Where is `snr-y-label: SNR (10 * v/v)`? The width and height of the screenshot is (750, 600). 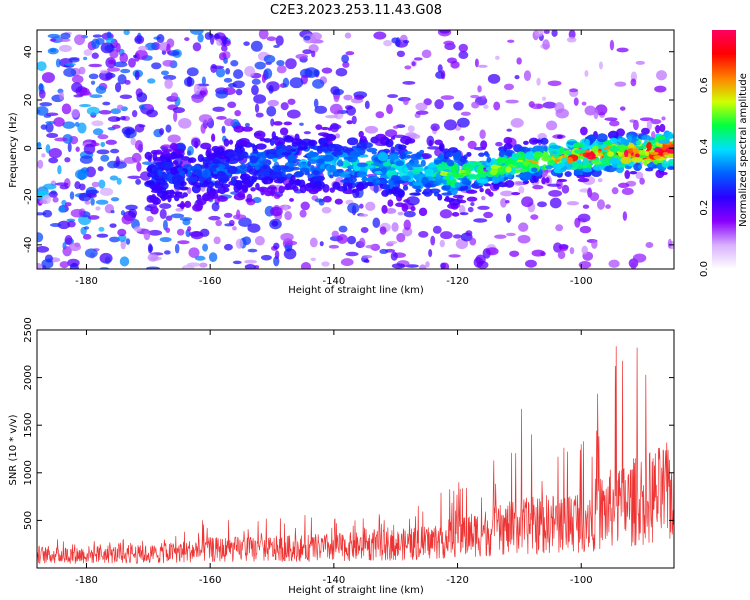
snr-y-label: SNR (10 * v/v) is located at coordinates (13, 449).